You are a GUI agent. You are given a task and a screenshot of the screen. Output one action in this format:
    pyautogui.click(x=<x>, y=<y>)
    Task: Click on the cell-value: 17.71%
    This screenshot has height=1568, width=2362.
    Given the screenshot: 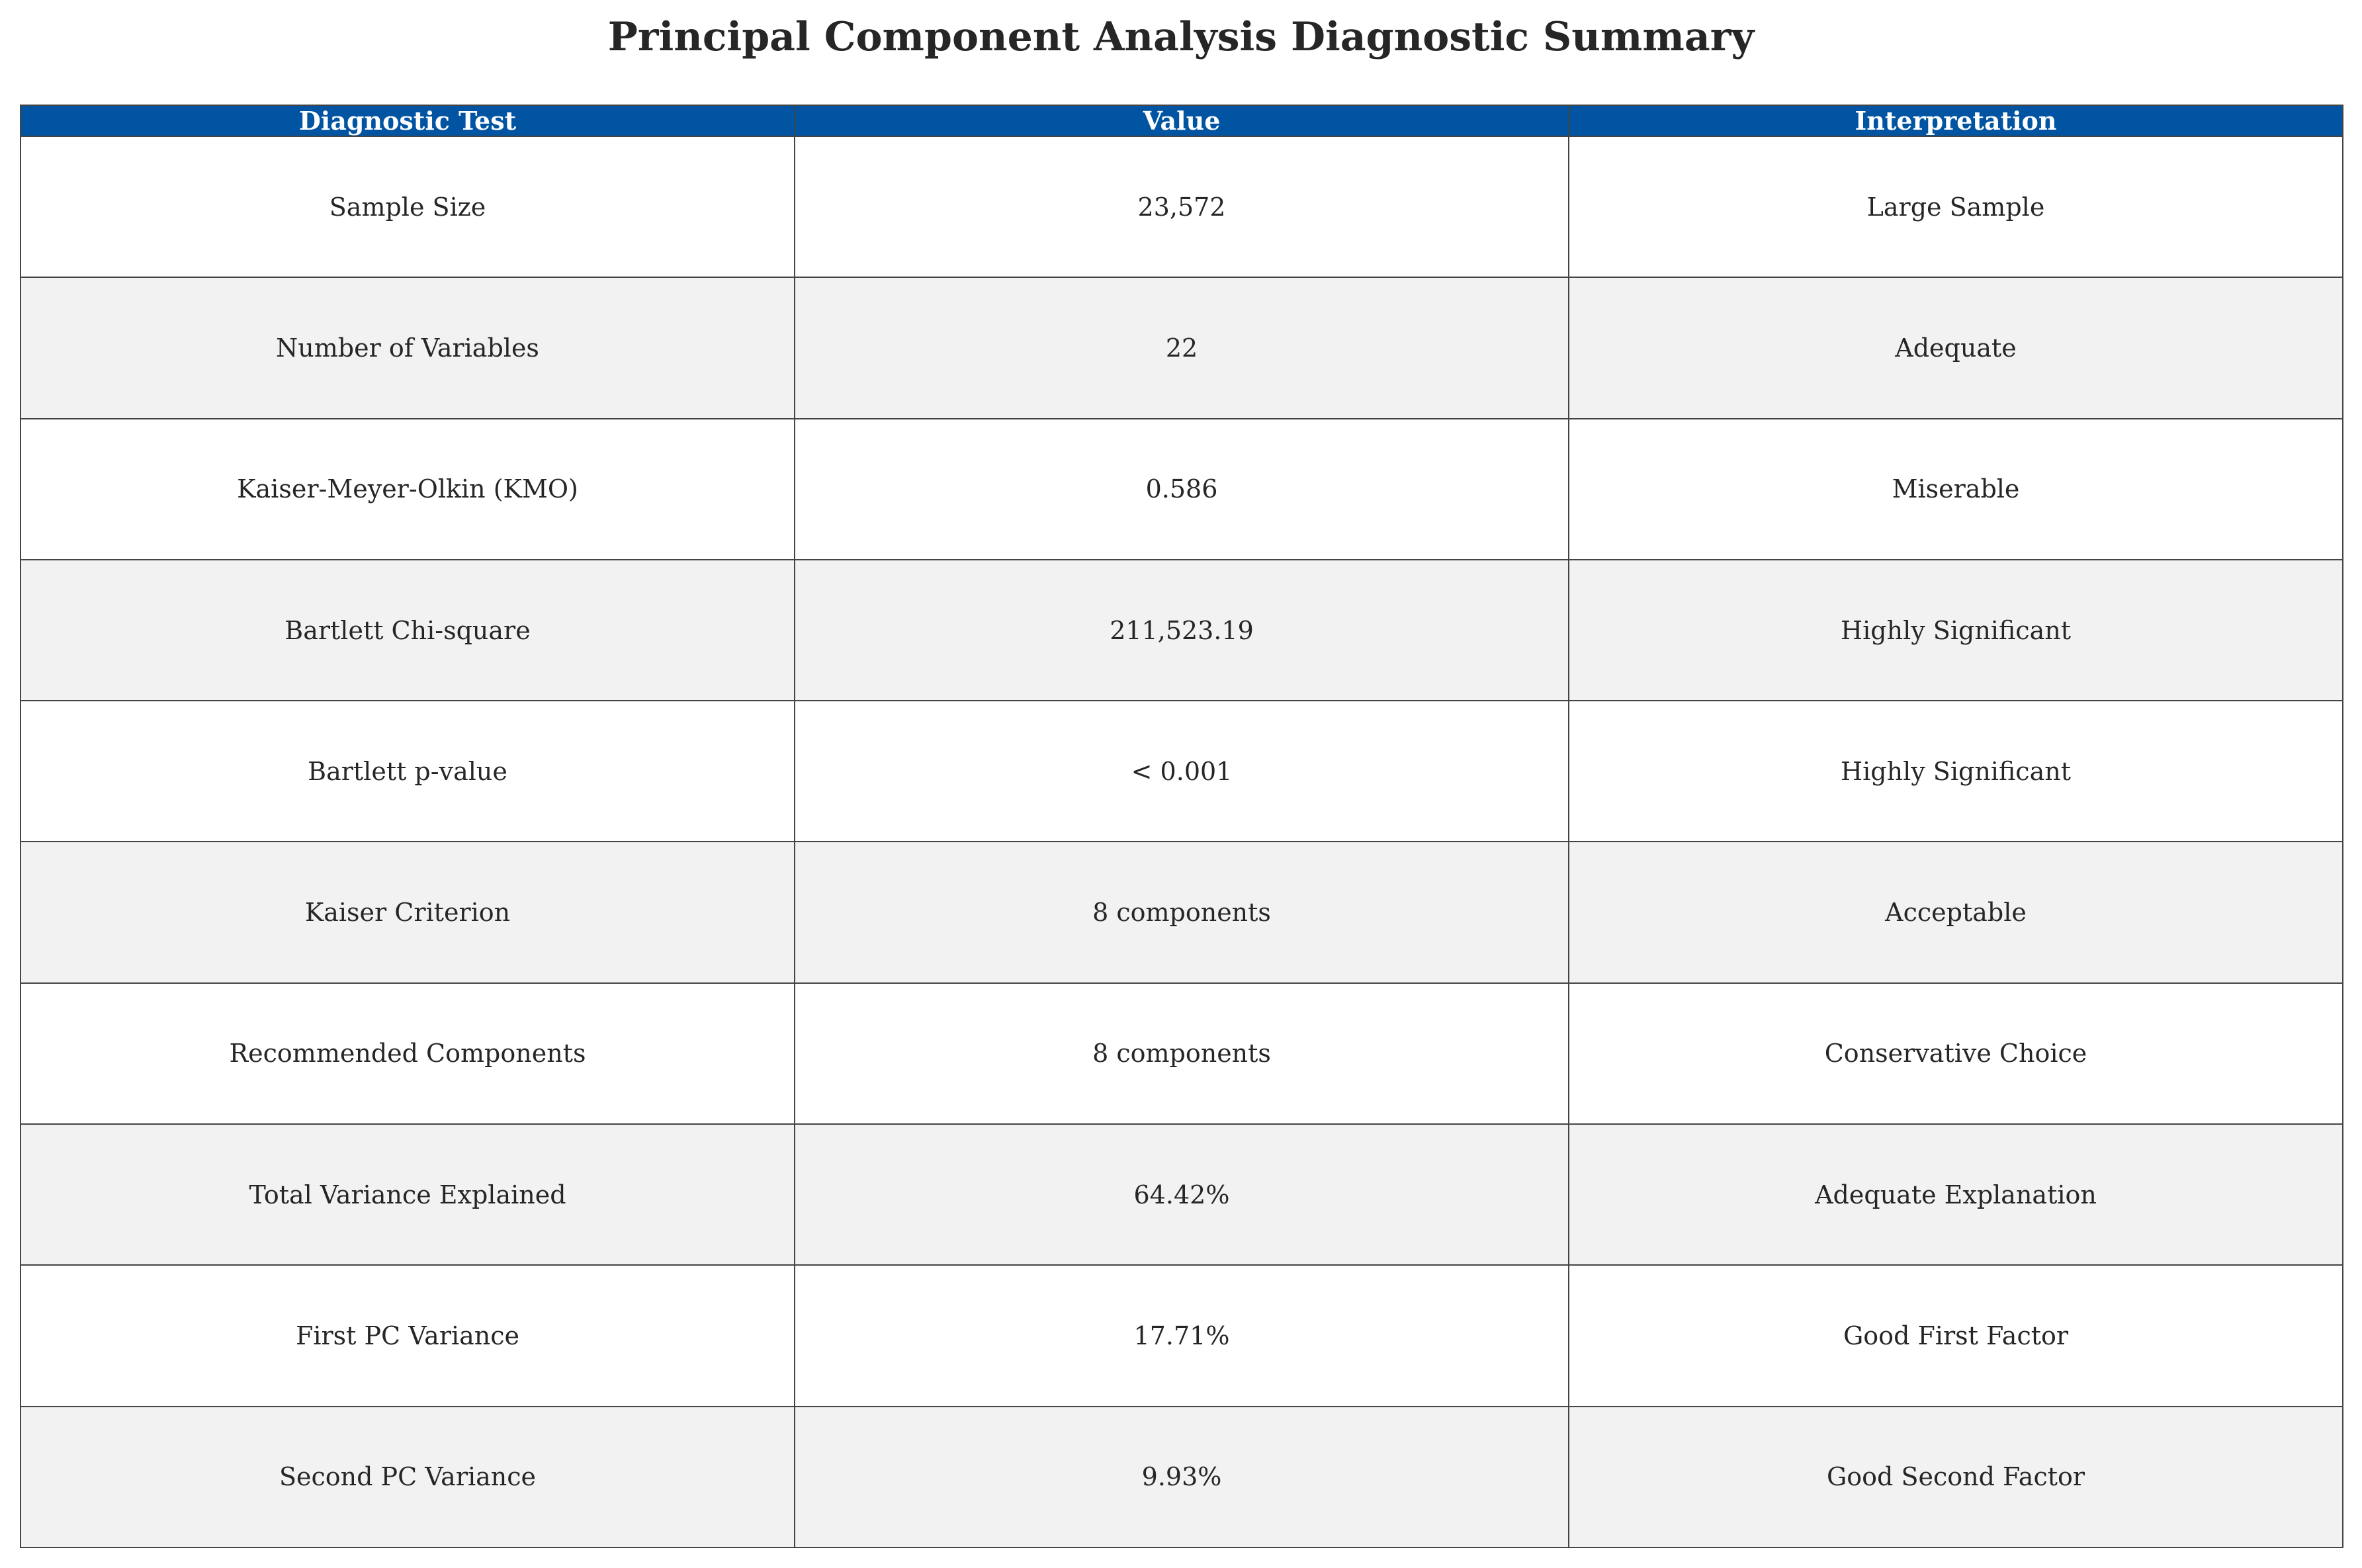 What is the action you would take?
    pyautogui.click(x=1181, y=1336)
    